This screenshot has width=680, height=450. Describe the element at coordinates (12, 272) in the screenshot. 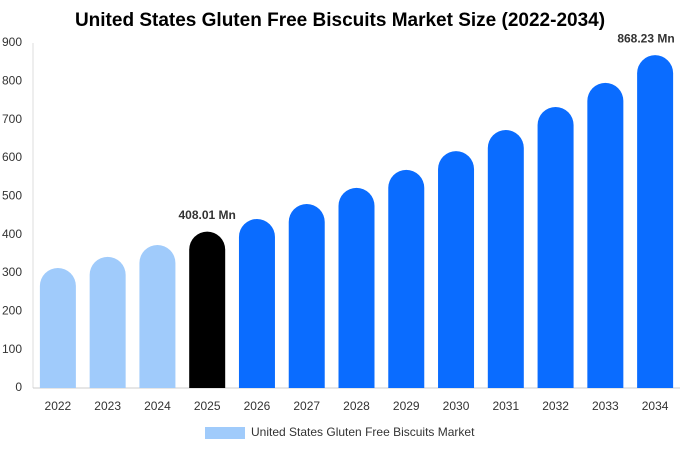

I see `y-tick-label: 300` at that location.